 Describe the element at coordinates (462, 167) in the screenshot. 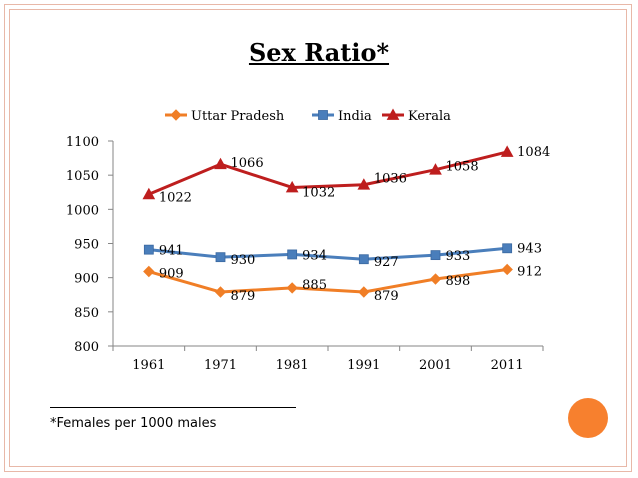

I see `data-label: 1058` at that location.